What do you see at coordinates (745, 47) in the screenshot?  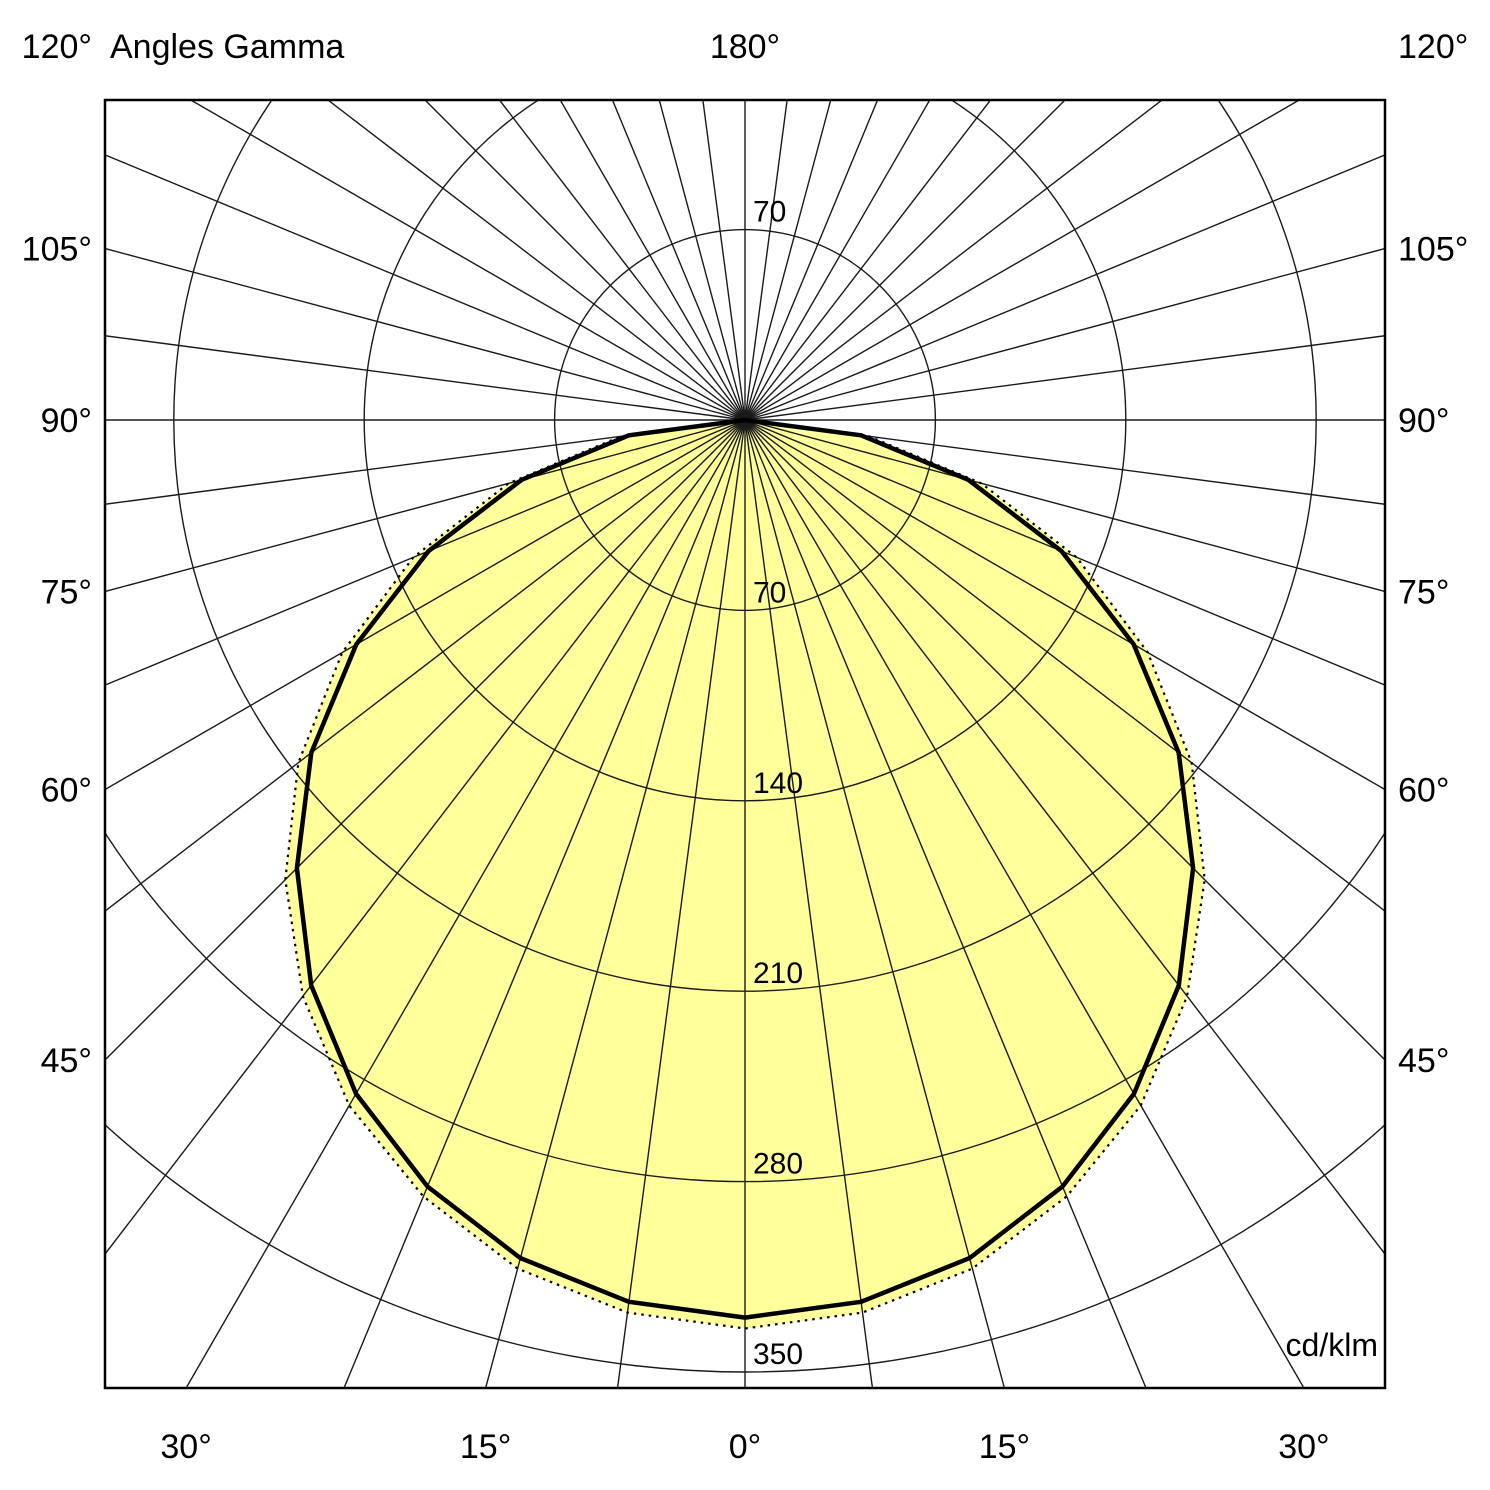 I see `top-axis-label: 180°` at bounding box center [745, 47].